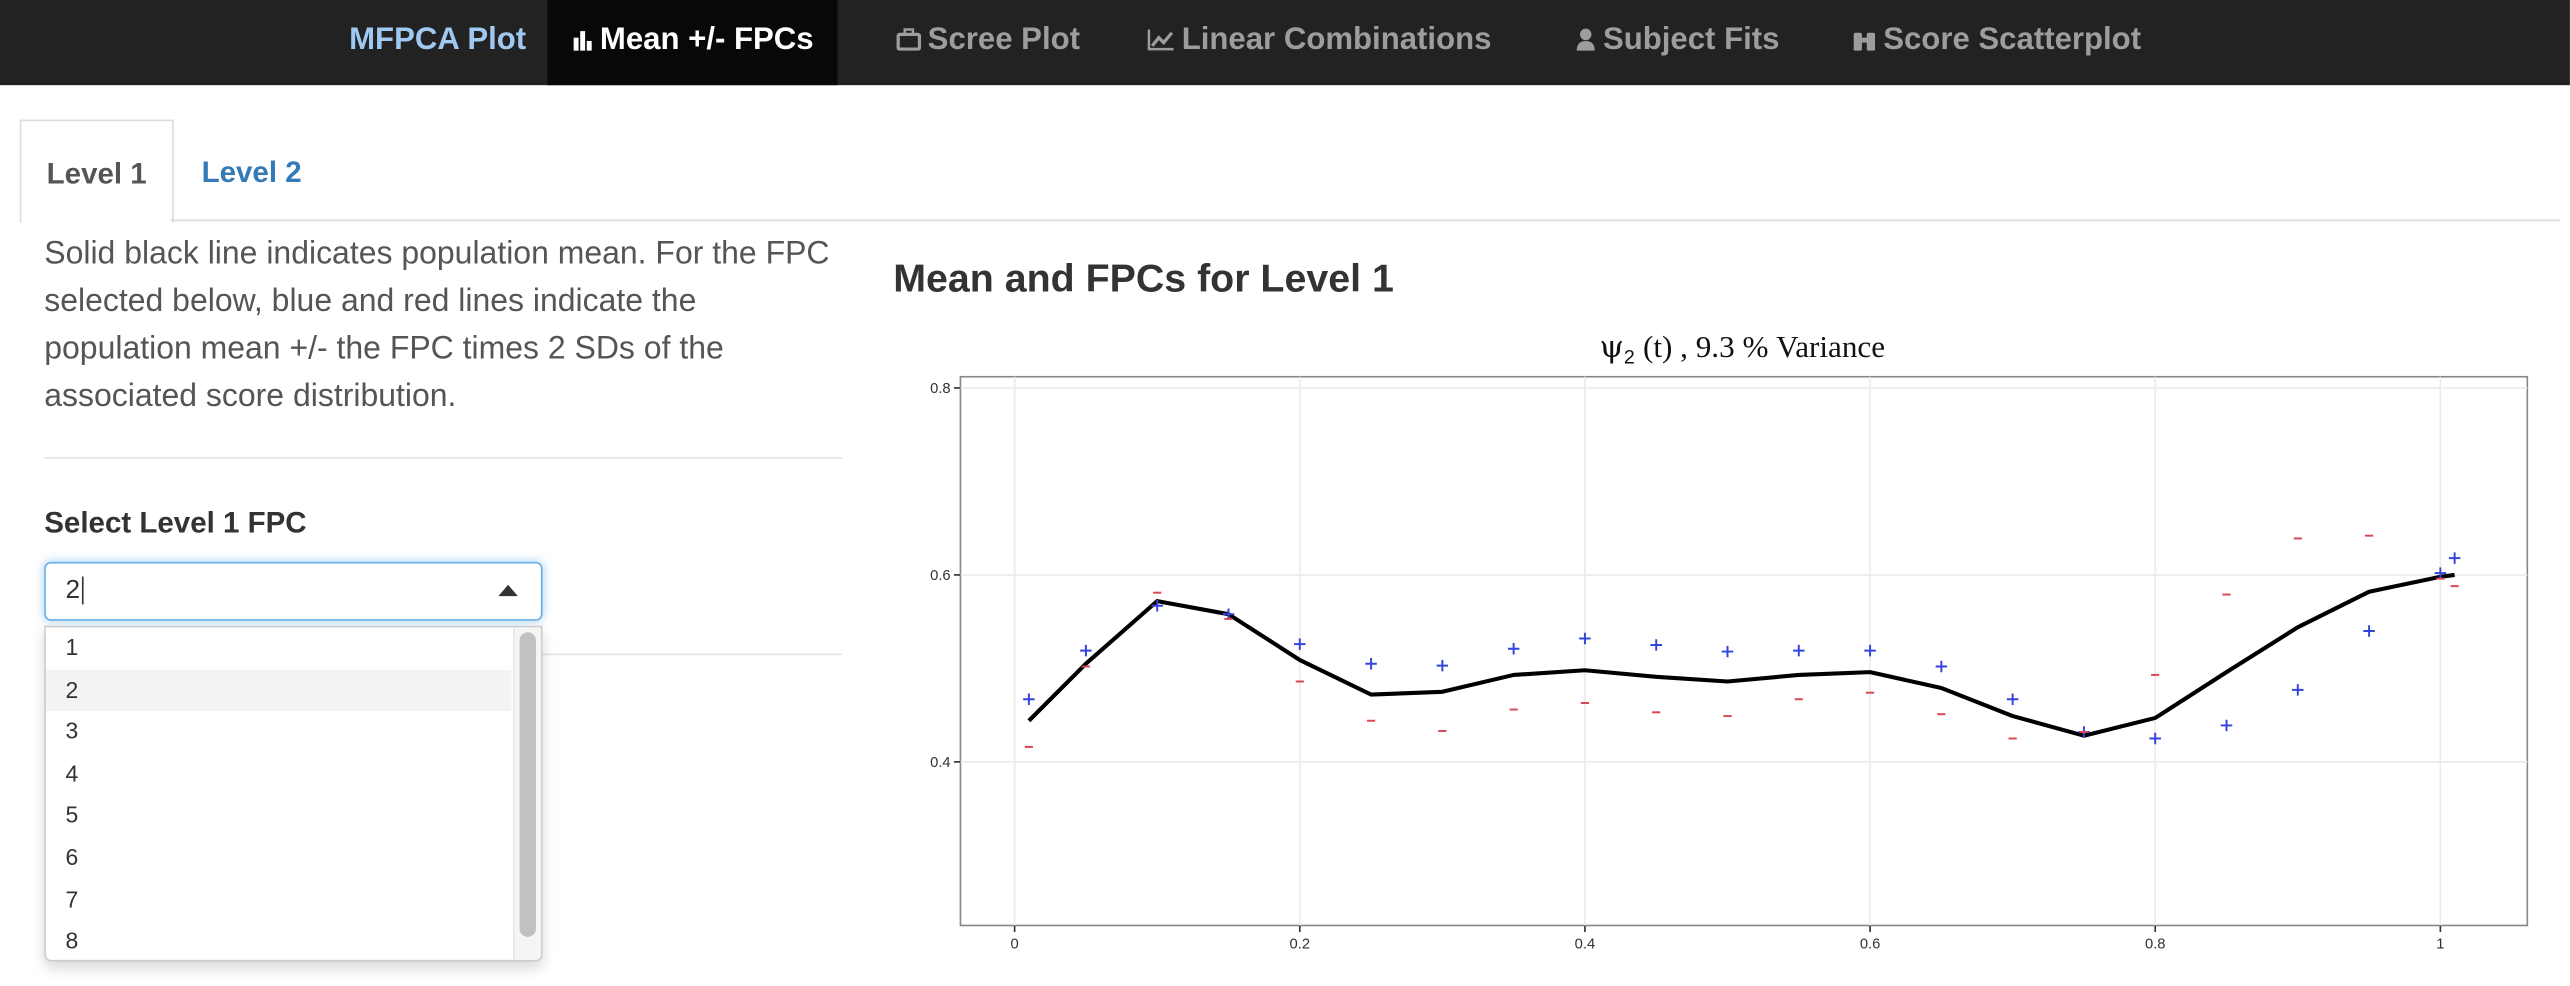 This screenshot has height=986, width=2570. I want to click on nav-label: Subject Fits, so click(1691, 40).